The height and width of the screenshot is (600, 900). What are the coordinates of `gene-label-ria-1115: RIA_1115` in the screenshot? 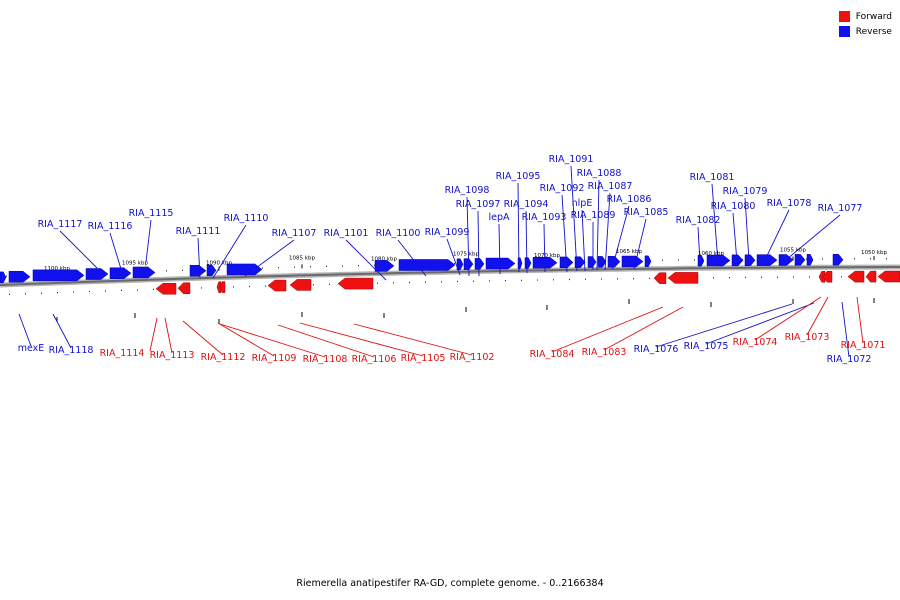 It's located at (151, 213).